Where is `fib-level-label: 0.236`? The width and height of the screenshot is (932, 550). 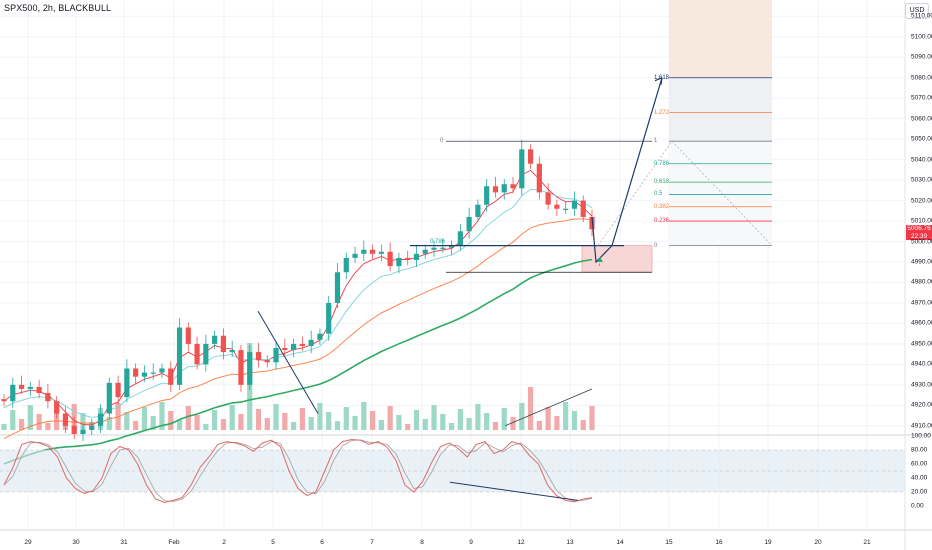
fib-level-label: 0.236 is located at coordinates (662, 221).